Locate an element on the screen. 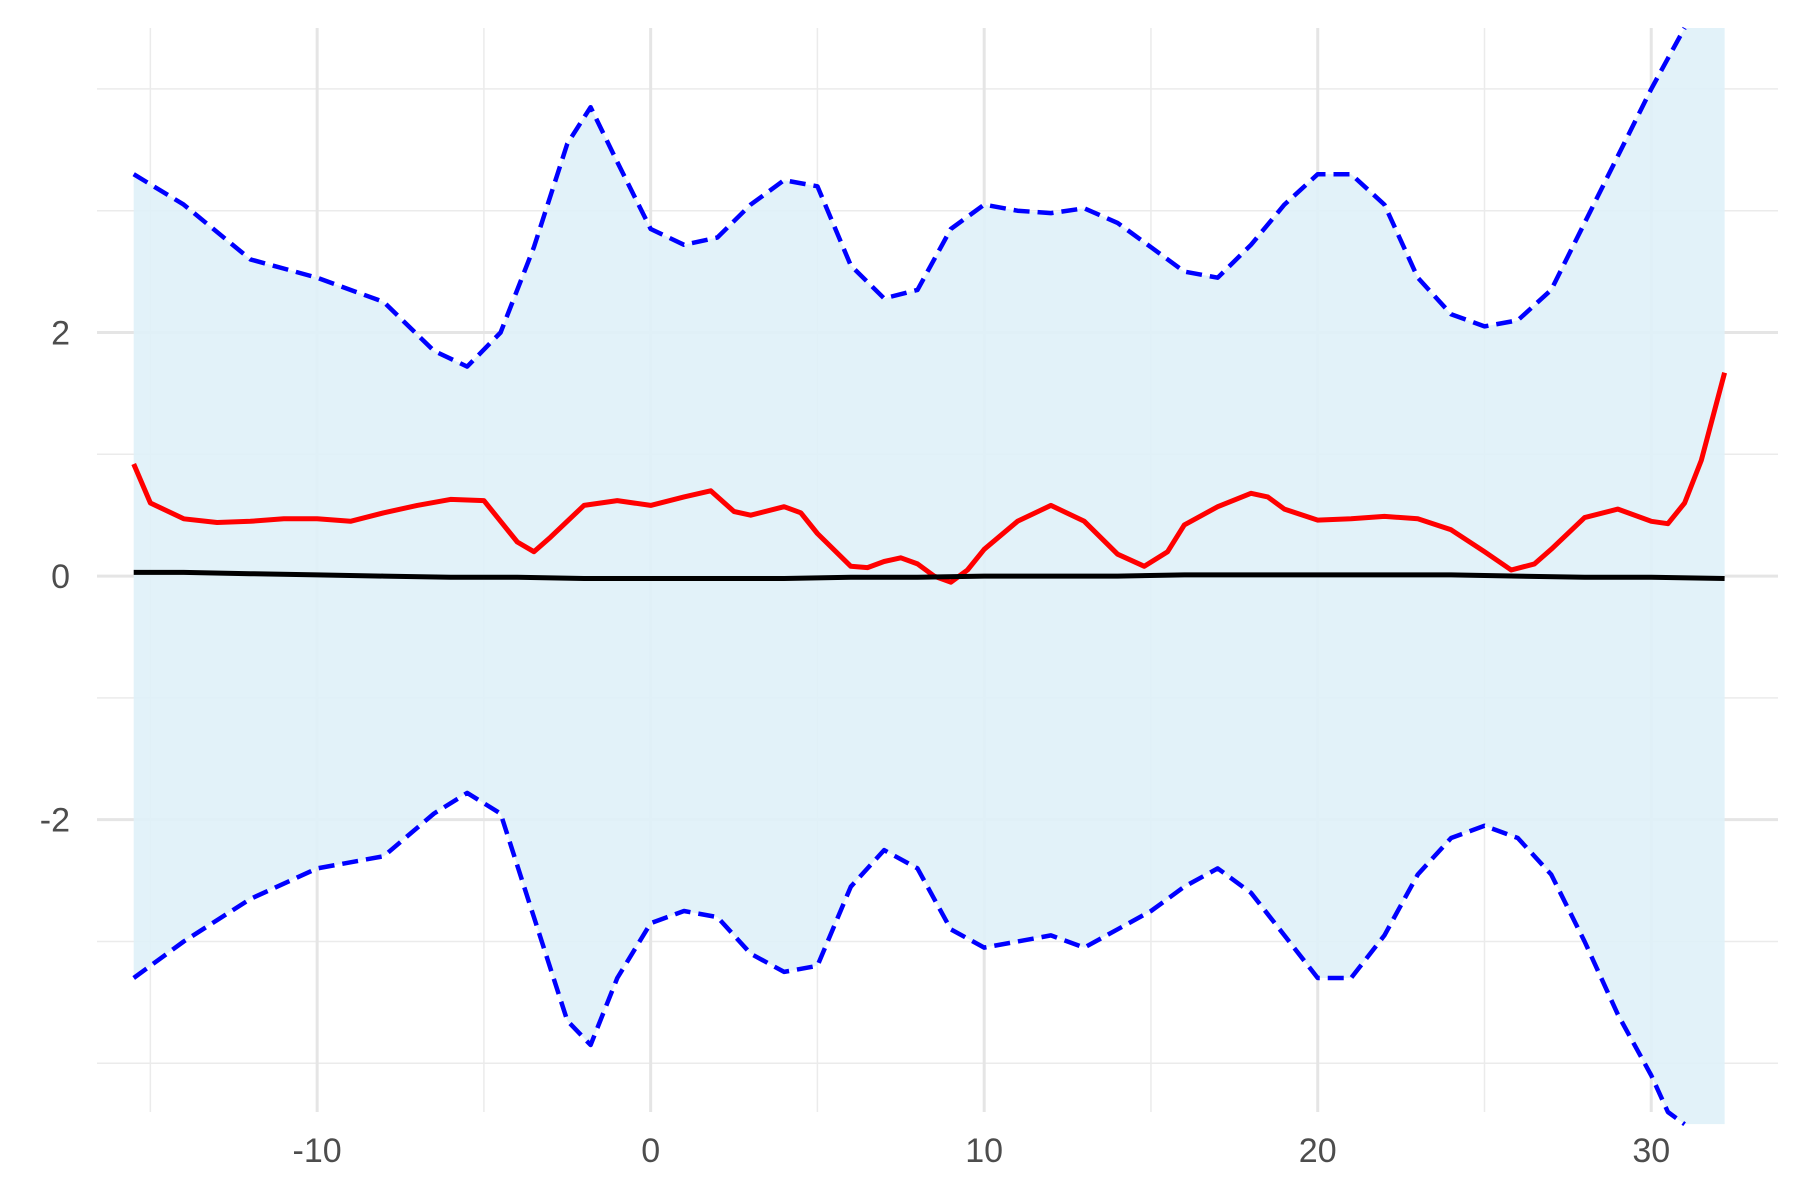 This screenshot has width=1800, height=1200. x-tick-label: 10 is located at coordinates (984, 1151).